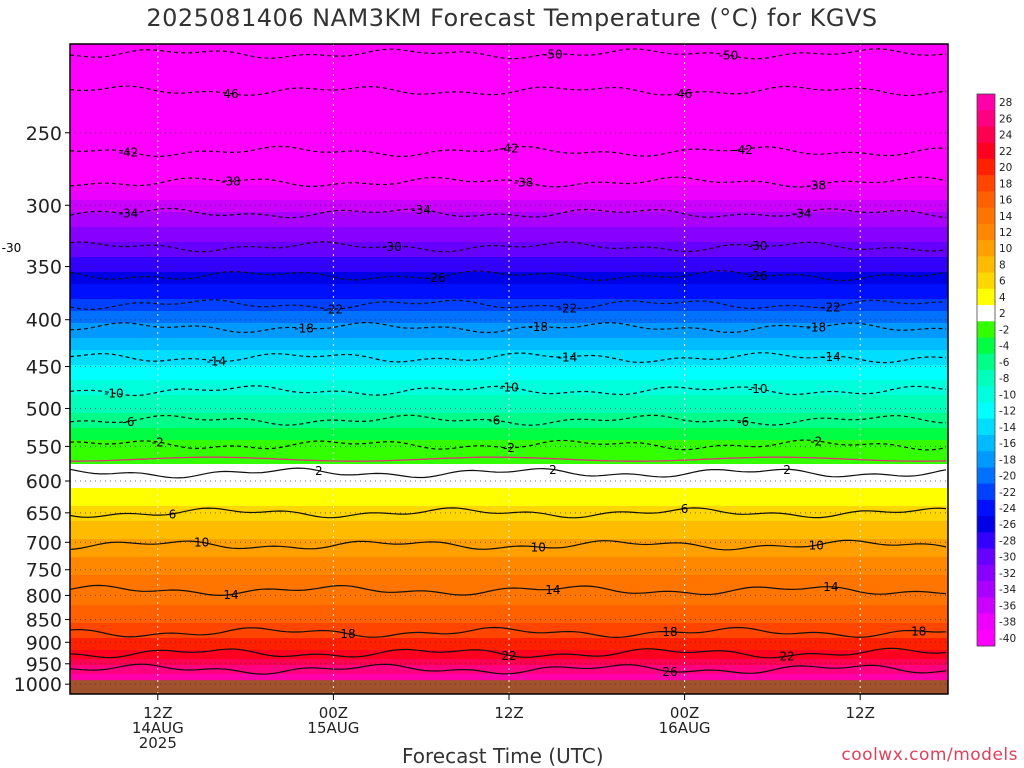 The height and width of the screenshot is (768, 1024). What do you see at coordinates (129, 422) in the screenshot?
I see `contour-label: -6` at bounding box center [129, 422].